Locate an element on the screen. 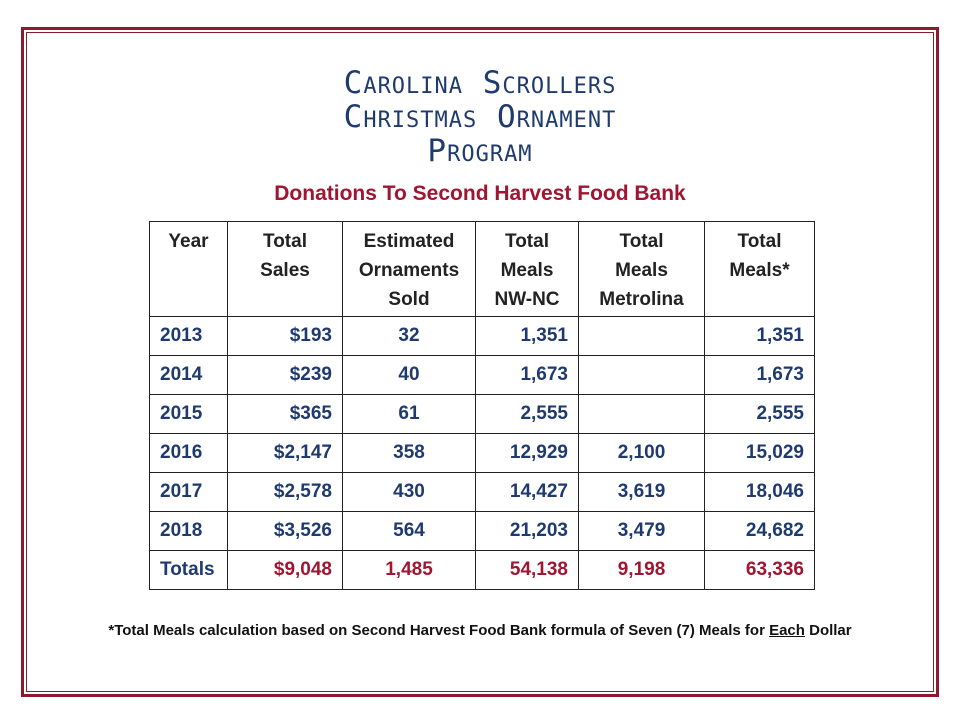  footnote-text-end: Dollar is located at coordinates (828, 630).